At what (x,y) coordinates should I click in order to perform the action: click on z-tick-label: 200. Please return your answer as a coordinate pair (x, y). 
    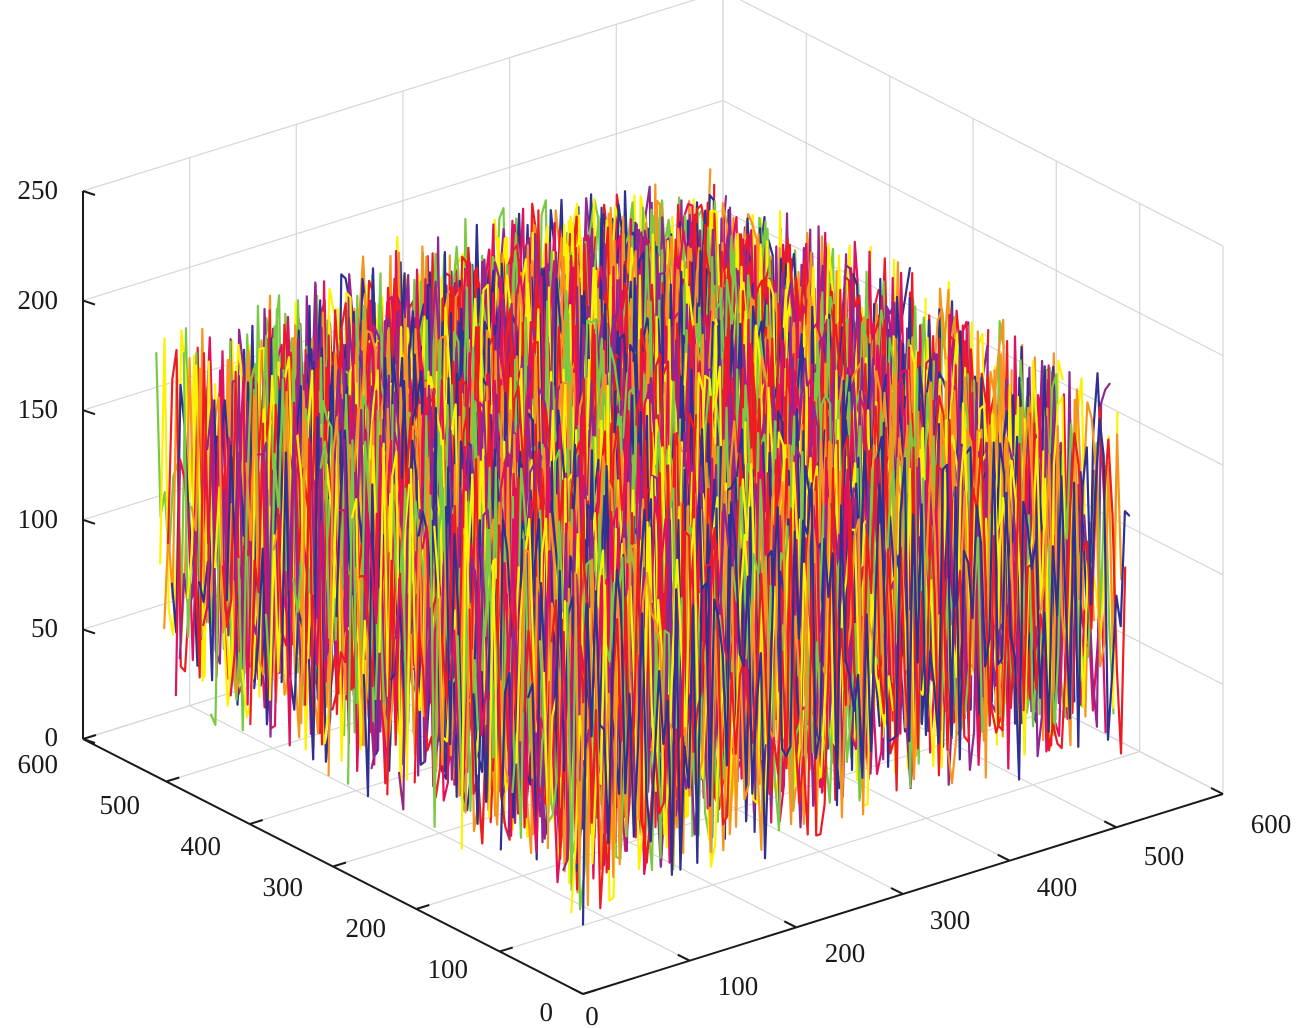
    Looking at the image, I should click on (38, 300).